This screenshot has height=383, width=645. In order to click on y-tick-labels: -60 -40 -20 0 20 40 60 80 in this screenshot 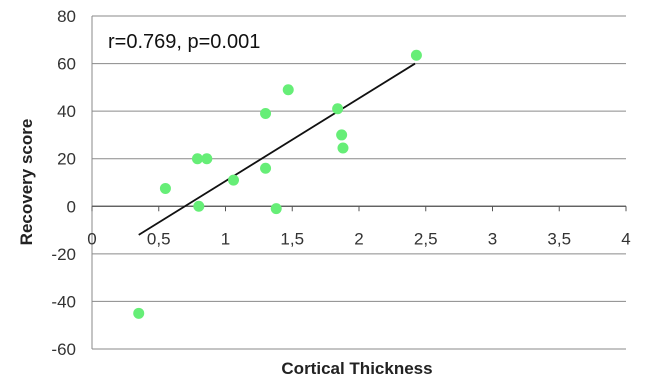, I will do `click(63, 183)`.